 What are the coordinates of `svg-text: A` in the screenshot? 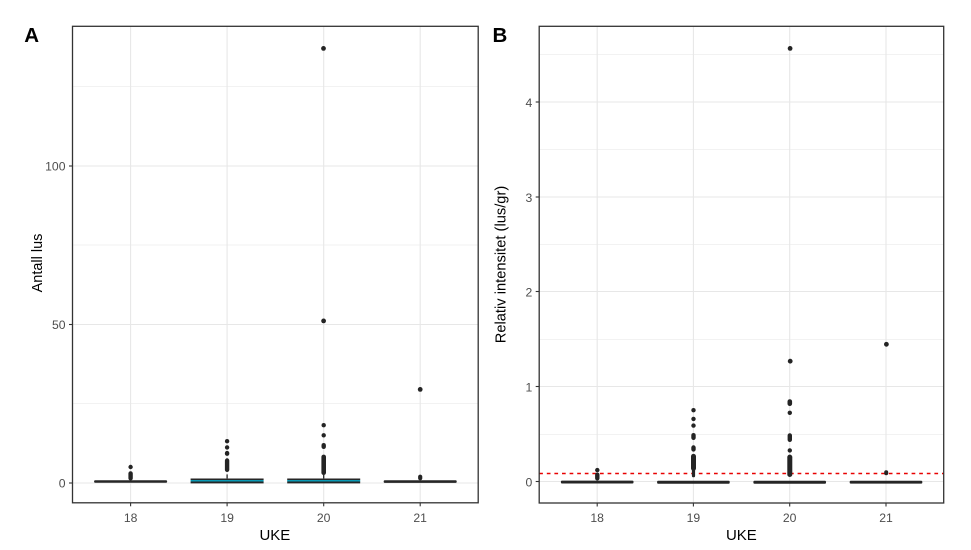 It's located at (31, 35).